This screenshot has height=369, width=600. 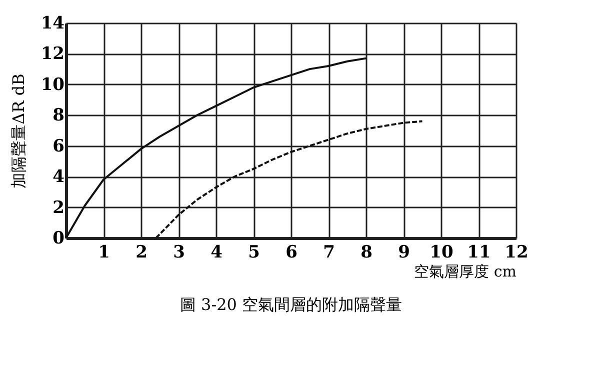 I want to click on x-tick-label: 1, so click(x=104, y=252).